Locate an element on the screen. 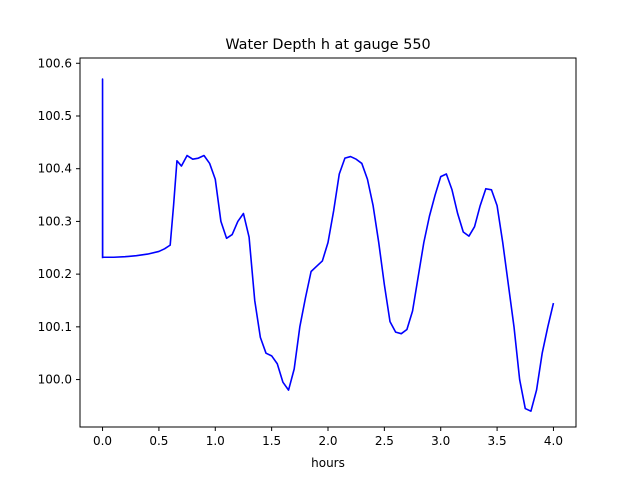 This screenshot has width=640, height=480. y-tick-label: 100.5 is located at coordinates (55, 116).